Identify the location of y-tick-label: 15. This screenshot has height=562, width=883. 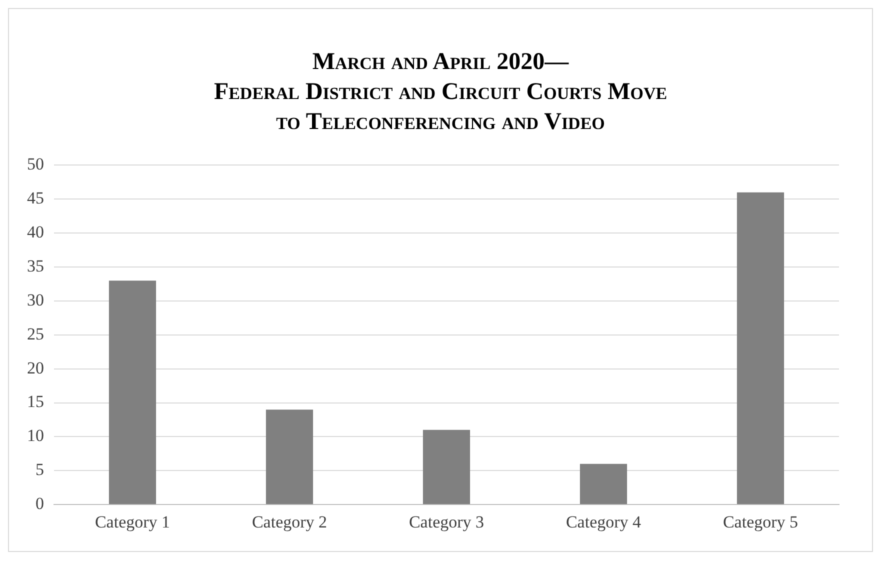
(35, 402).